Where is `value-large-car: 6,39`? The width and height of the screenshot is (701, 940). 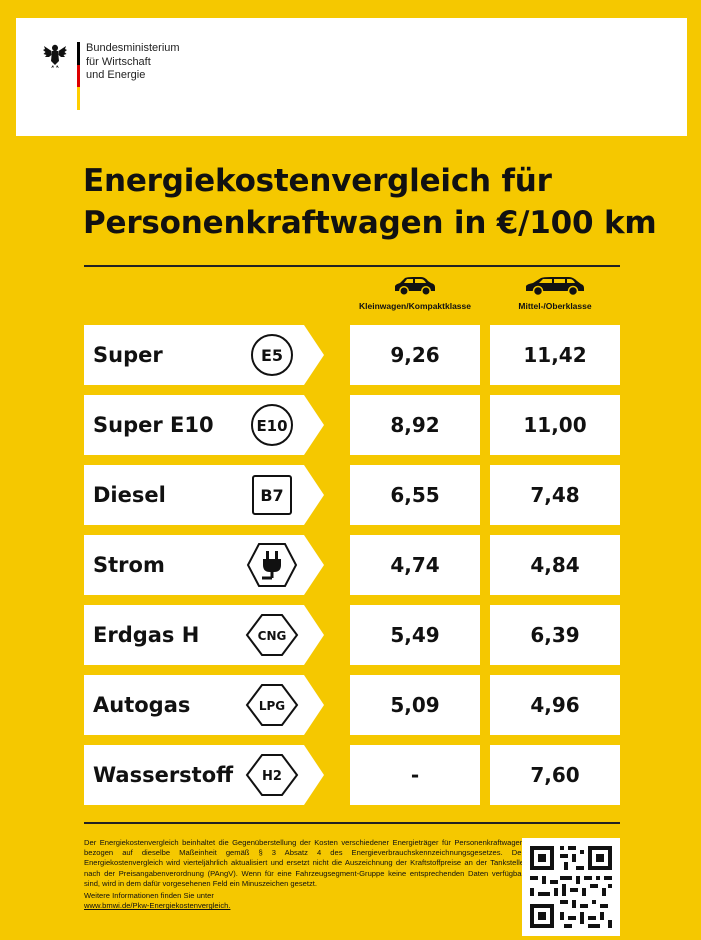
value-large-car: 6,39 is located at coordinates (555, 635).